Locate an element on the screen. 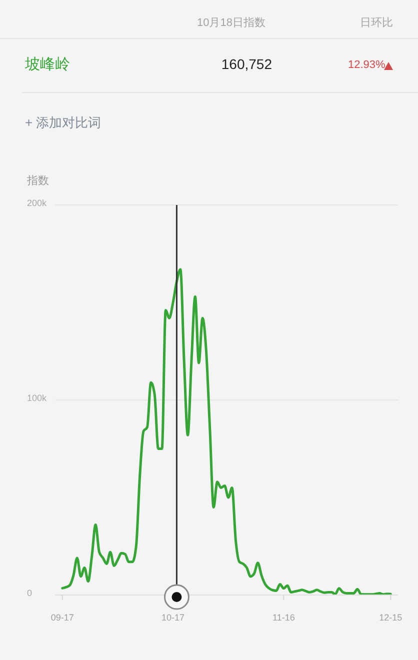  y-tick-label: 200k is located at coordinates (37, 203).